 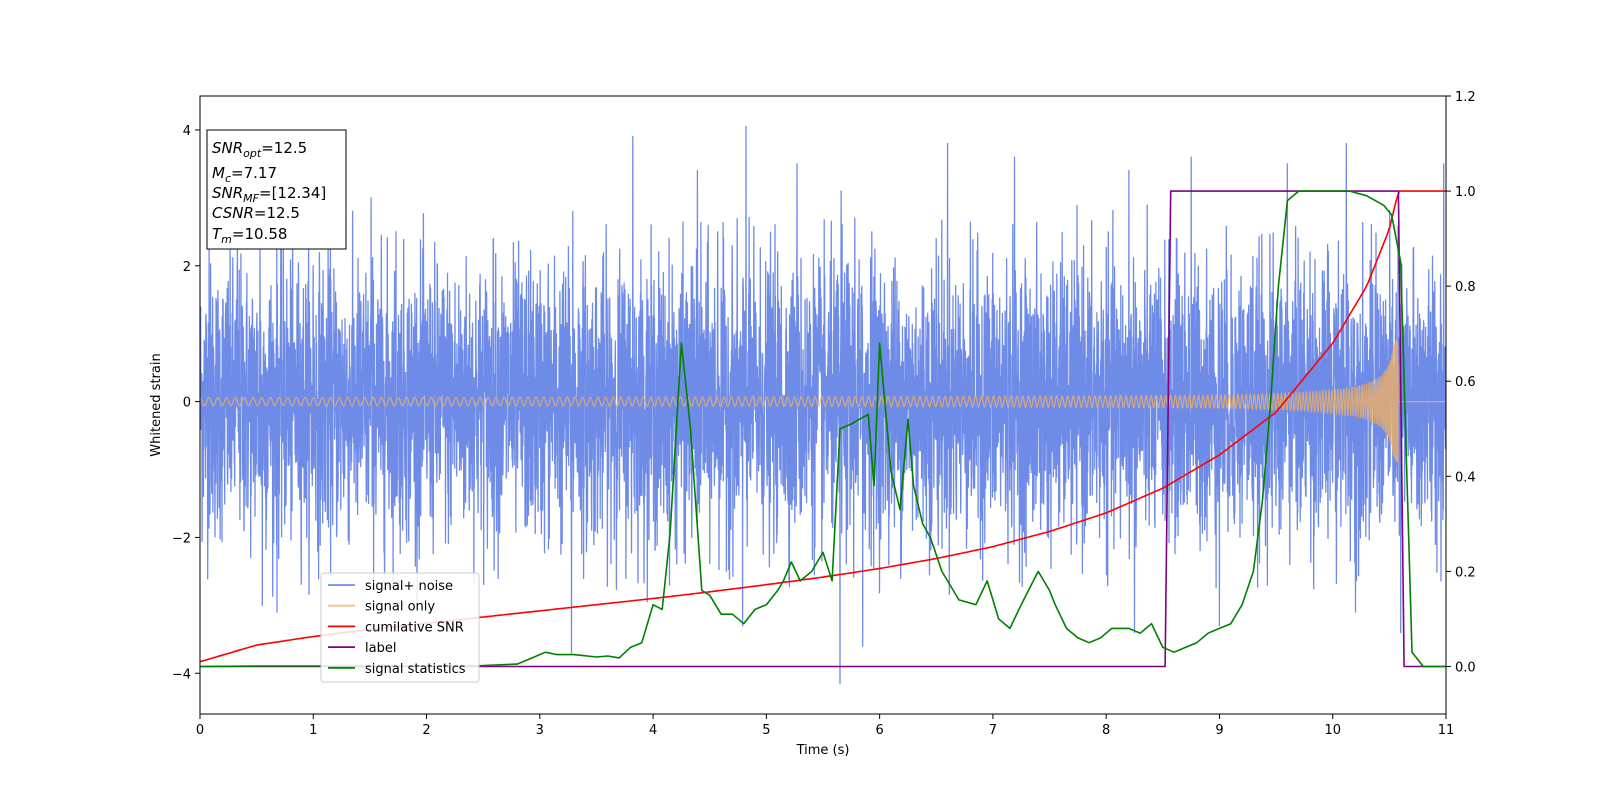 What do you see at coordinates (380, 648) in the screenshot?
I see `legend-label: label` at bounding box center [380, 648].